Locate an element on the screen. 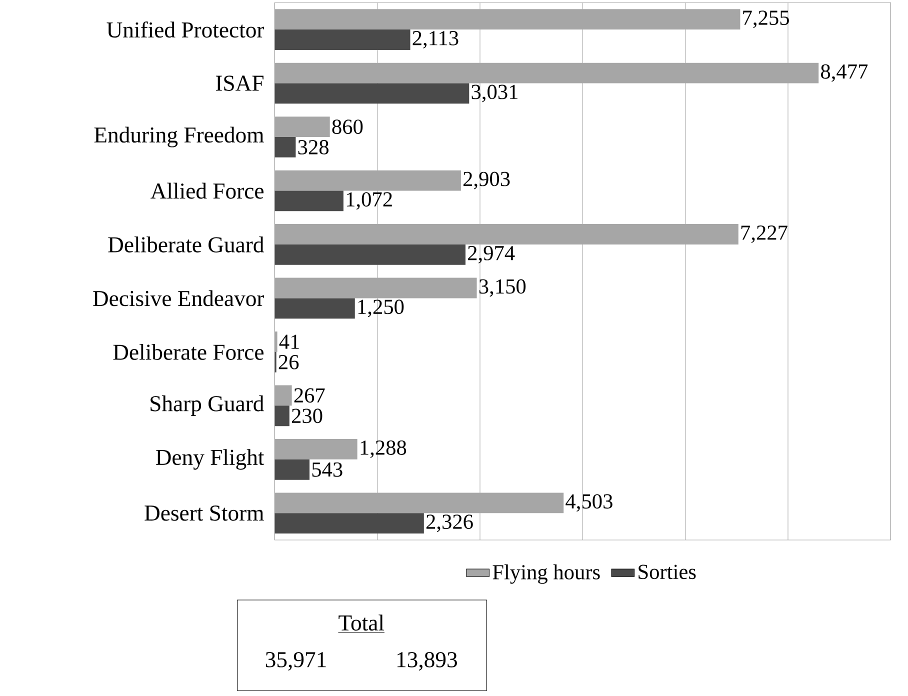 Image resolution: width=908 pixels, height=696 pixels. data-label: 1,250 is located at coordinates (381, 309).